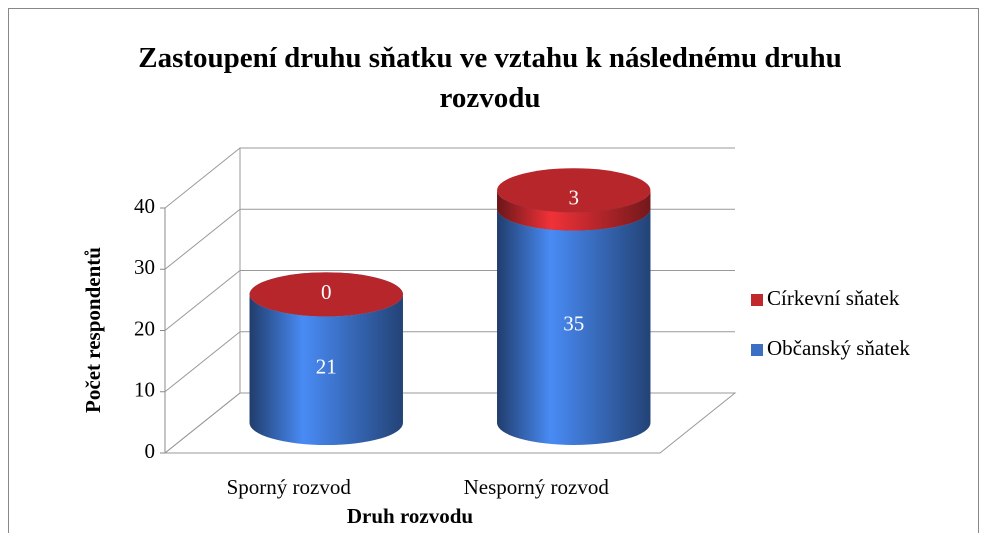 The image size is (981, 533). What do you see at coordinates (144, 328) in the screenshot?
I see `y-tick-label: 20` at bounding box center [144, 328].